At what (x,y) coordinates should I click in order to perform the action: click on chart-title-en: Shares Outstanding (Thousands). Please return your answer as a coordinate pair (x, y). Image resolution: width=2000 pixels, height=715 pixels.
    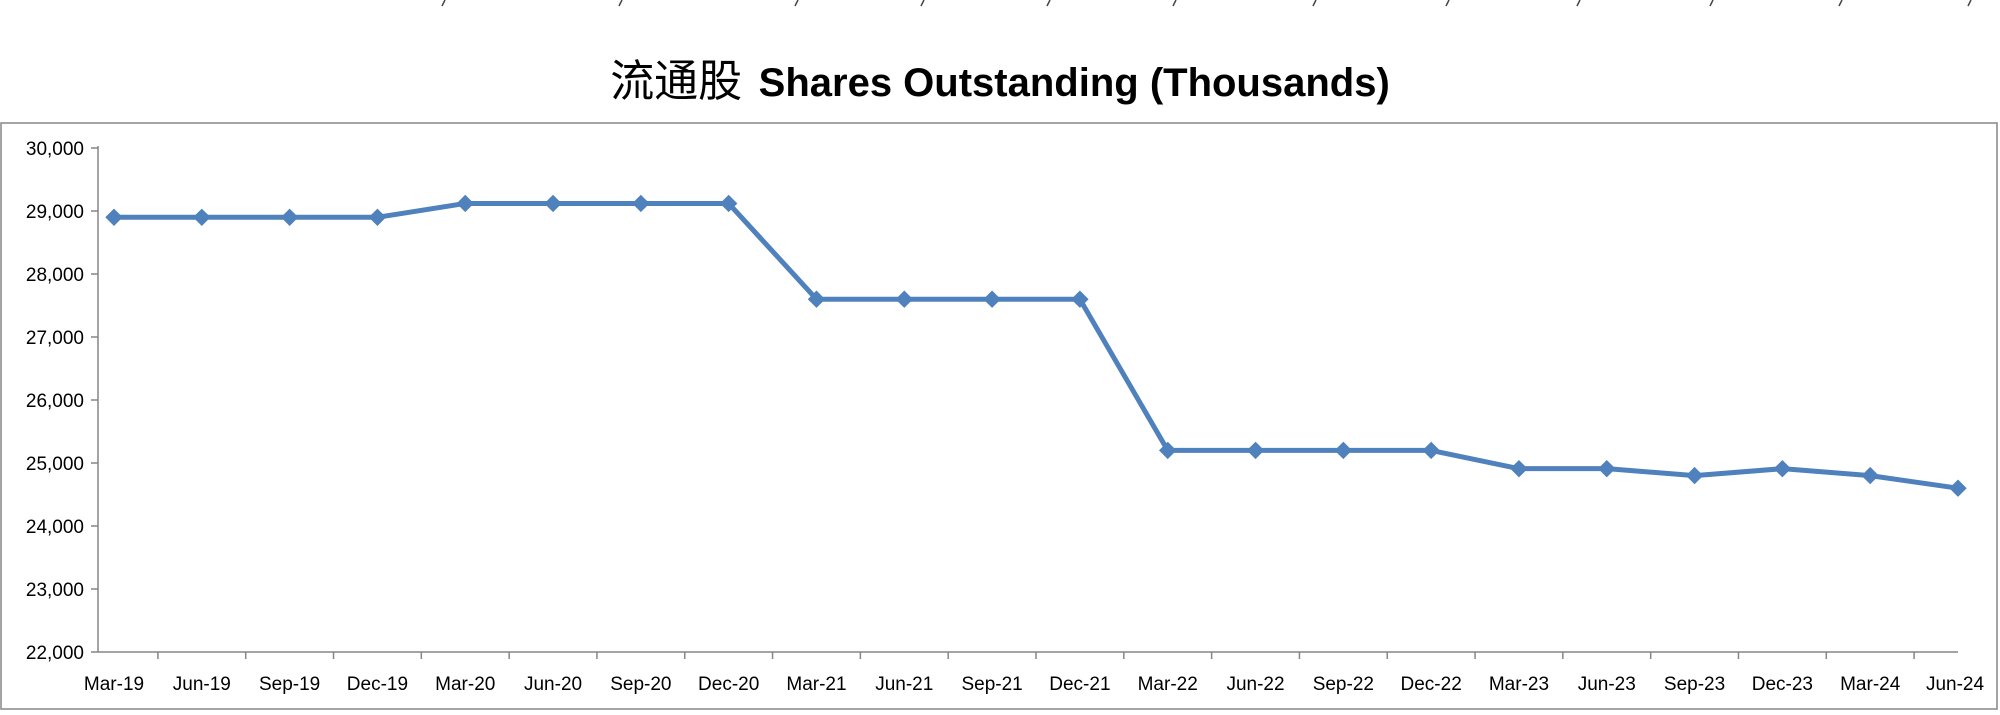
    Looking at the image, I should click on (1074, 83).